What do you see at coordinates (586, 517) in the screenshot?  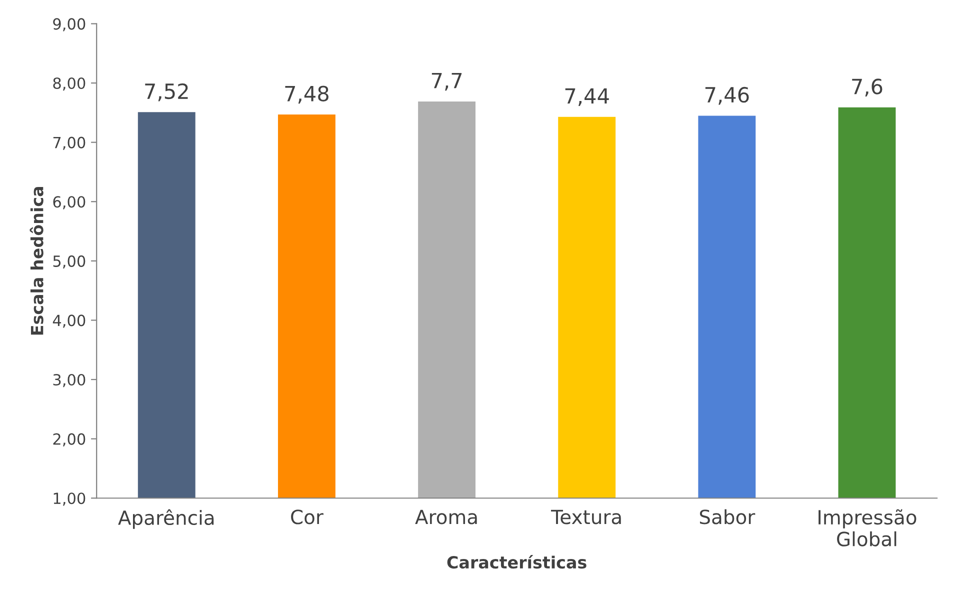 I see `x-tick-label: Textura` at bounding box center [586, 517].